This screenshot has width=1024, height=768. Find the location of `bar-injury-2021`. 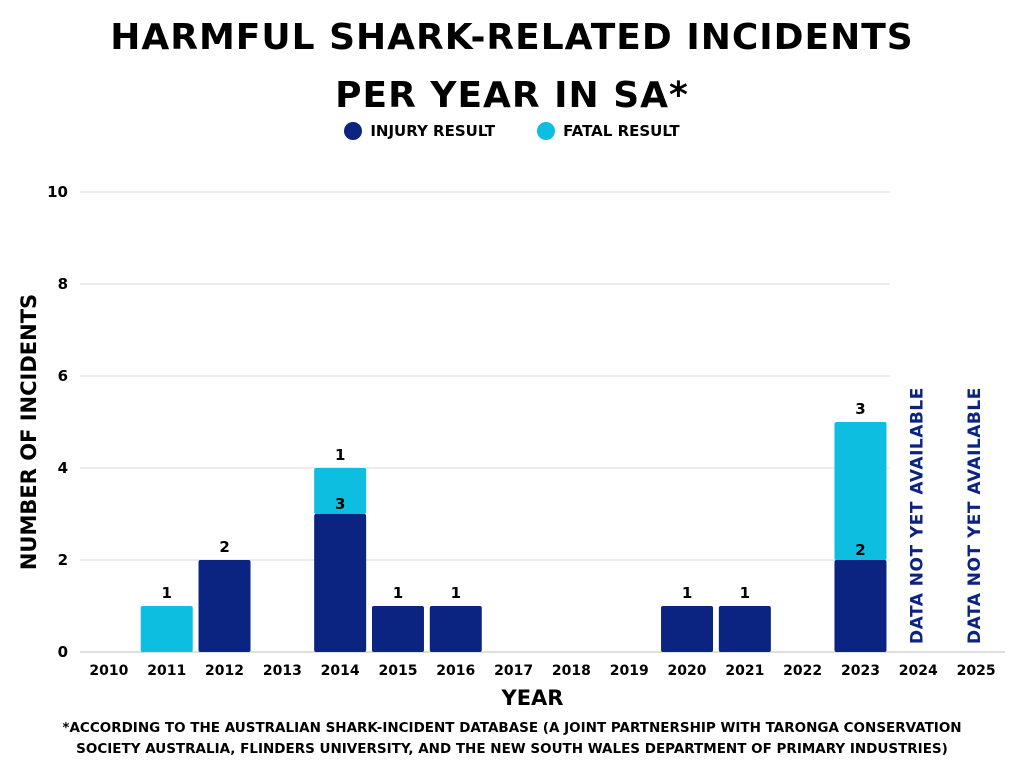

bar-injury-2021 is located at coordinates (744, 629).